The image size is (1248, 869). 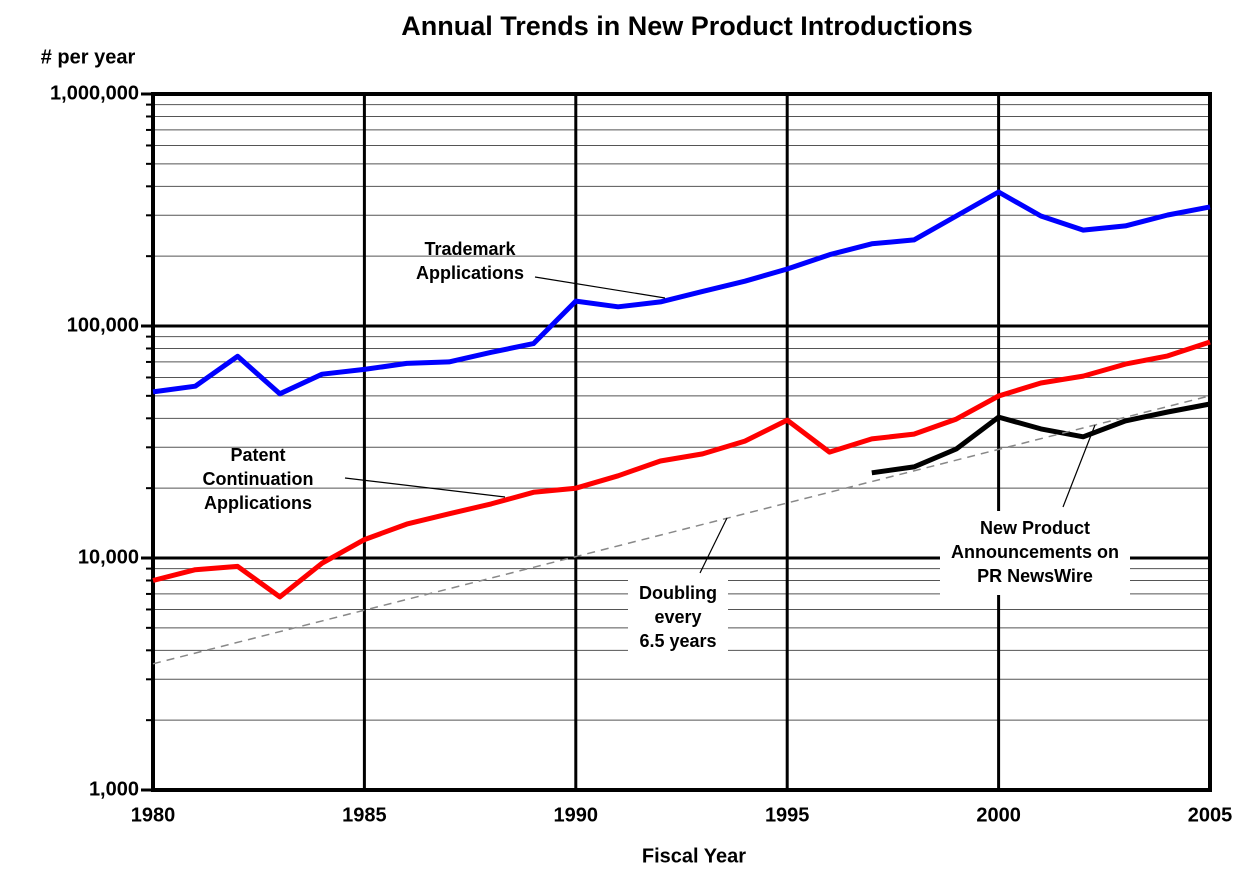 I want to click on x-tick-label: 2000, so click(x=998, y=815).